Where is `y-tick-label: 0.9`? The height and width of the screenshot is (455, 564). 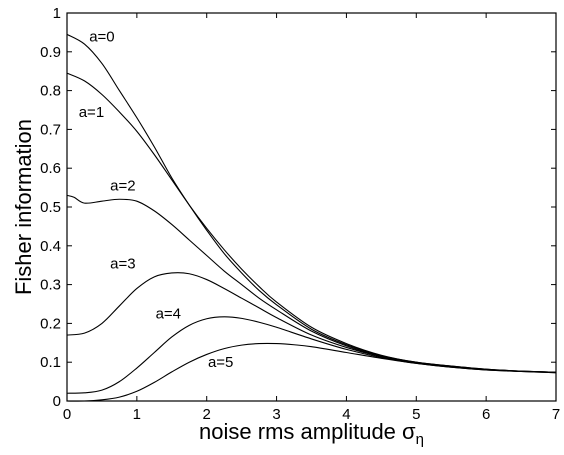
y-tick-label: 0.9 is located at coordinates (50, 52).